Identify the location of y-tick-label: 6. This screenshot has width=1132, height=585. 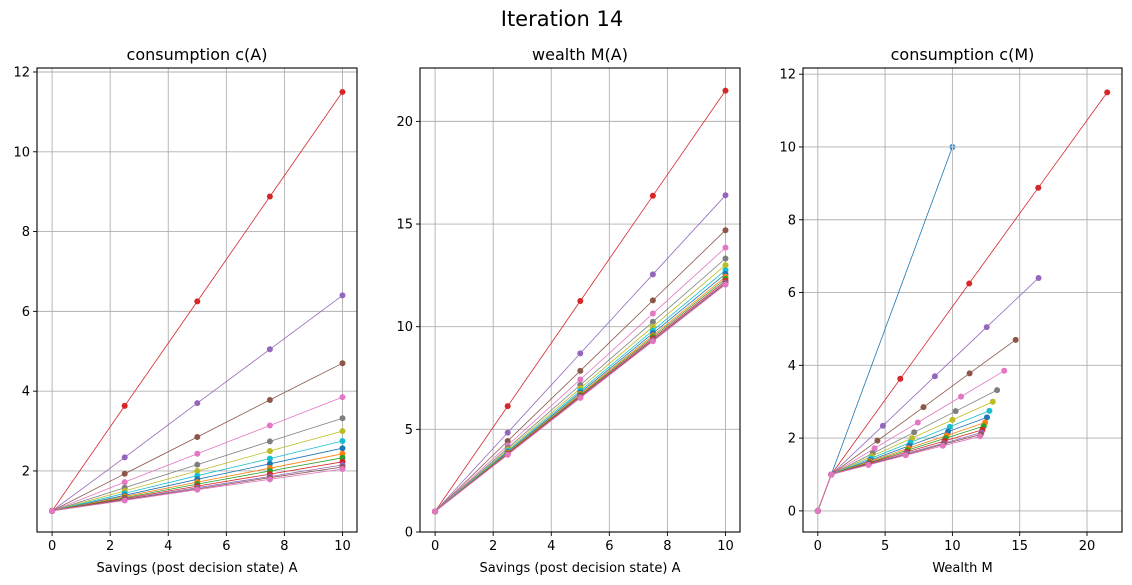
(792, 293).